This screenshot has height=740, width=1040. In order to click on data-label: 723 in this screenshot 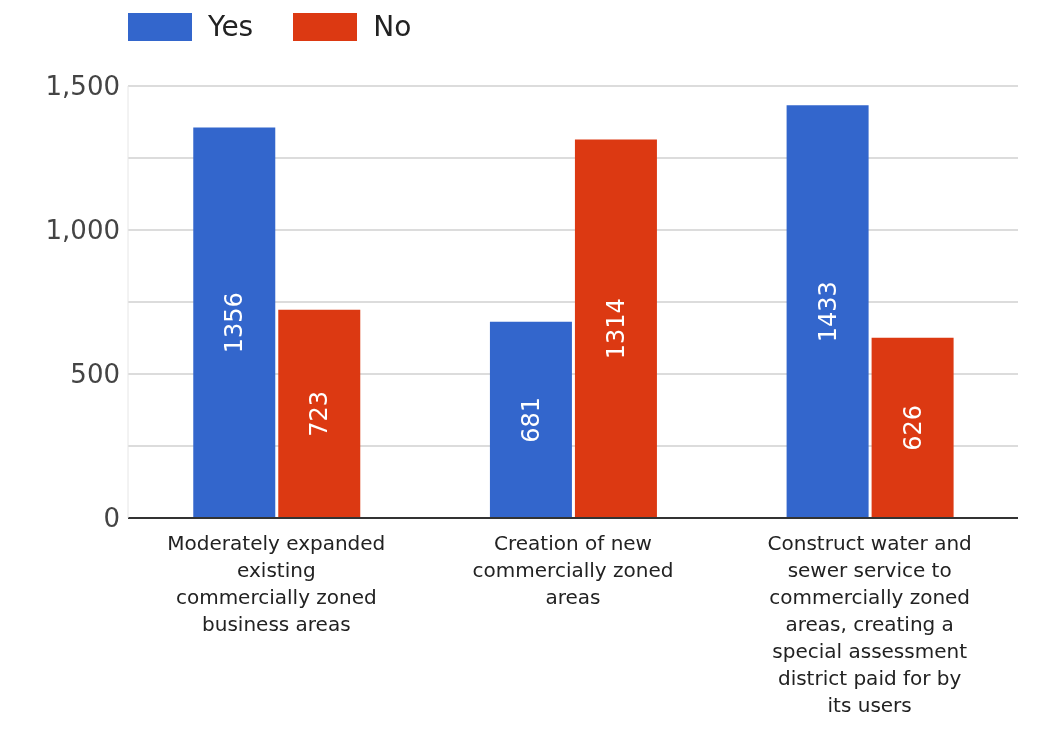, I will do `click(319, 413)`.